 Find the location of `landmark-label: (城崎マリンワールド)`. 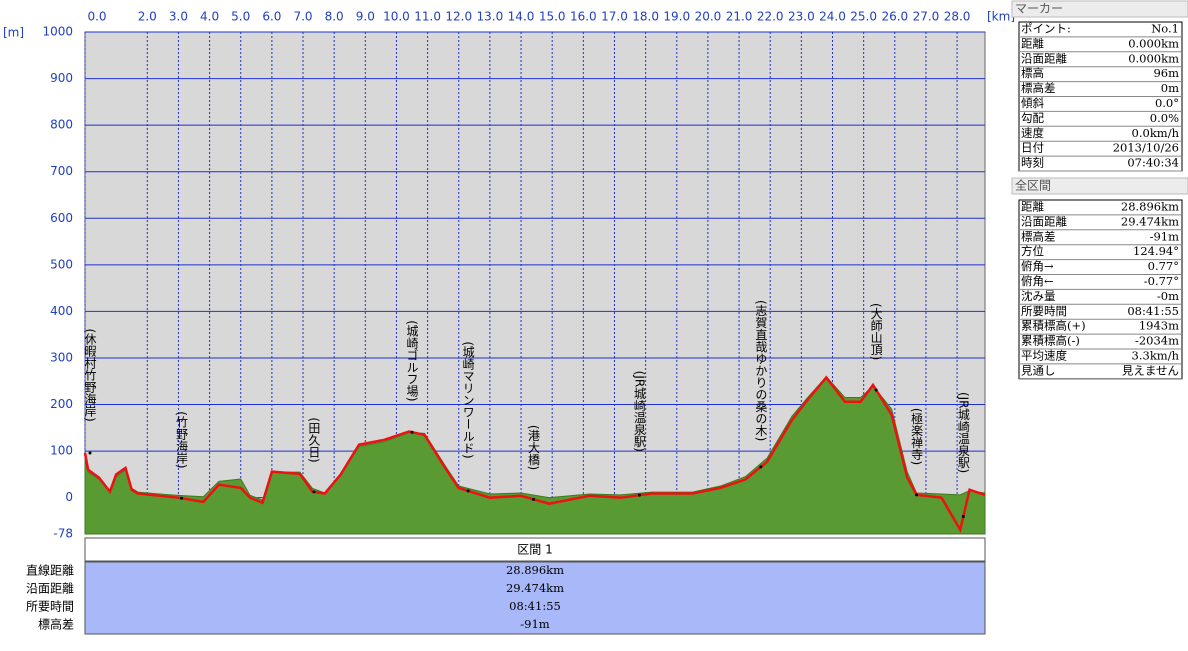

landmark-label: (城崎マリンワールド) is located at coordinates (468, 399).